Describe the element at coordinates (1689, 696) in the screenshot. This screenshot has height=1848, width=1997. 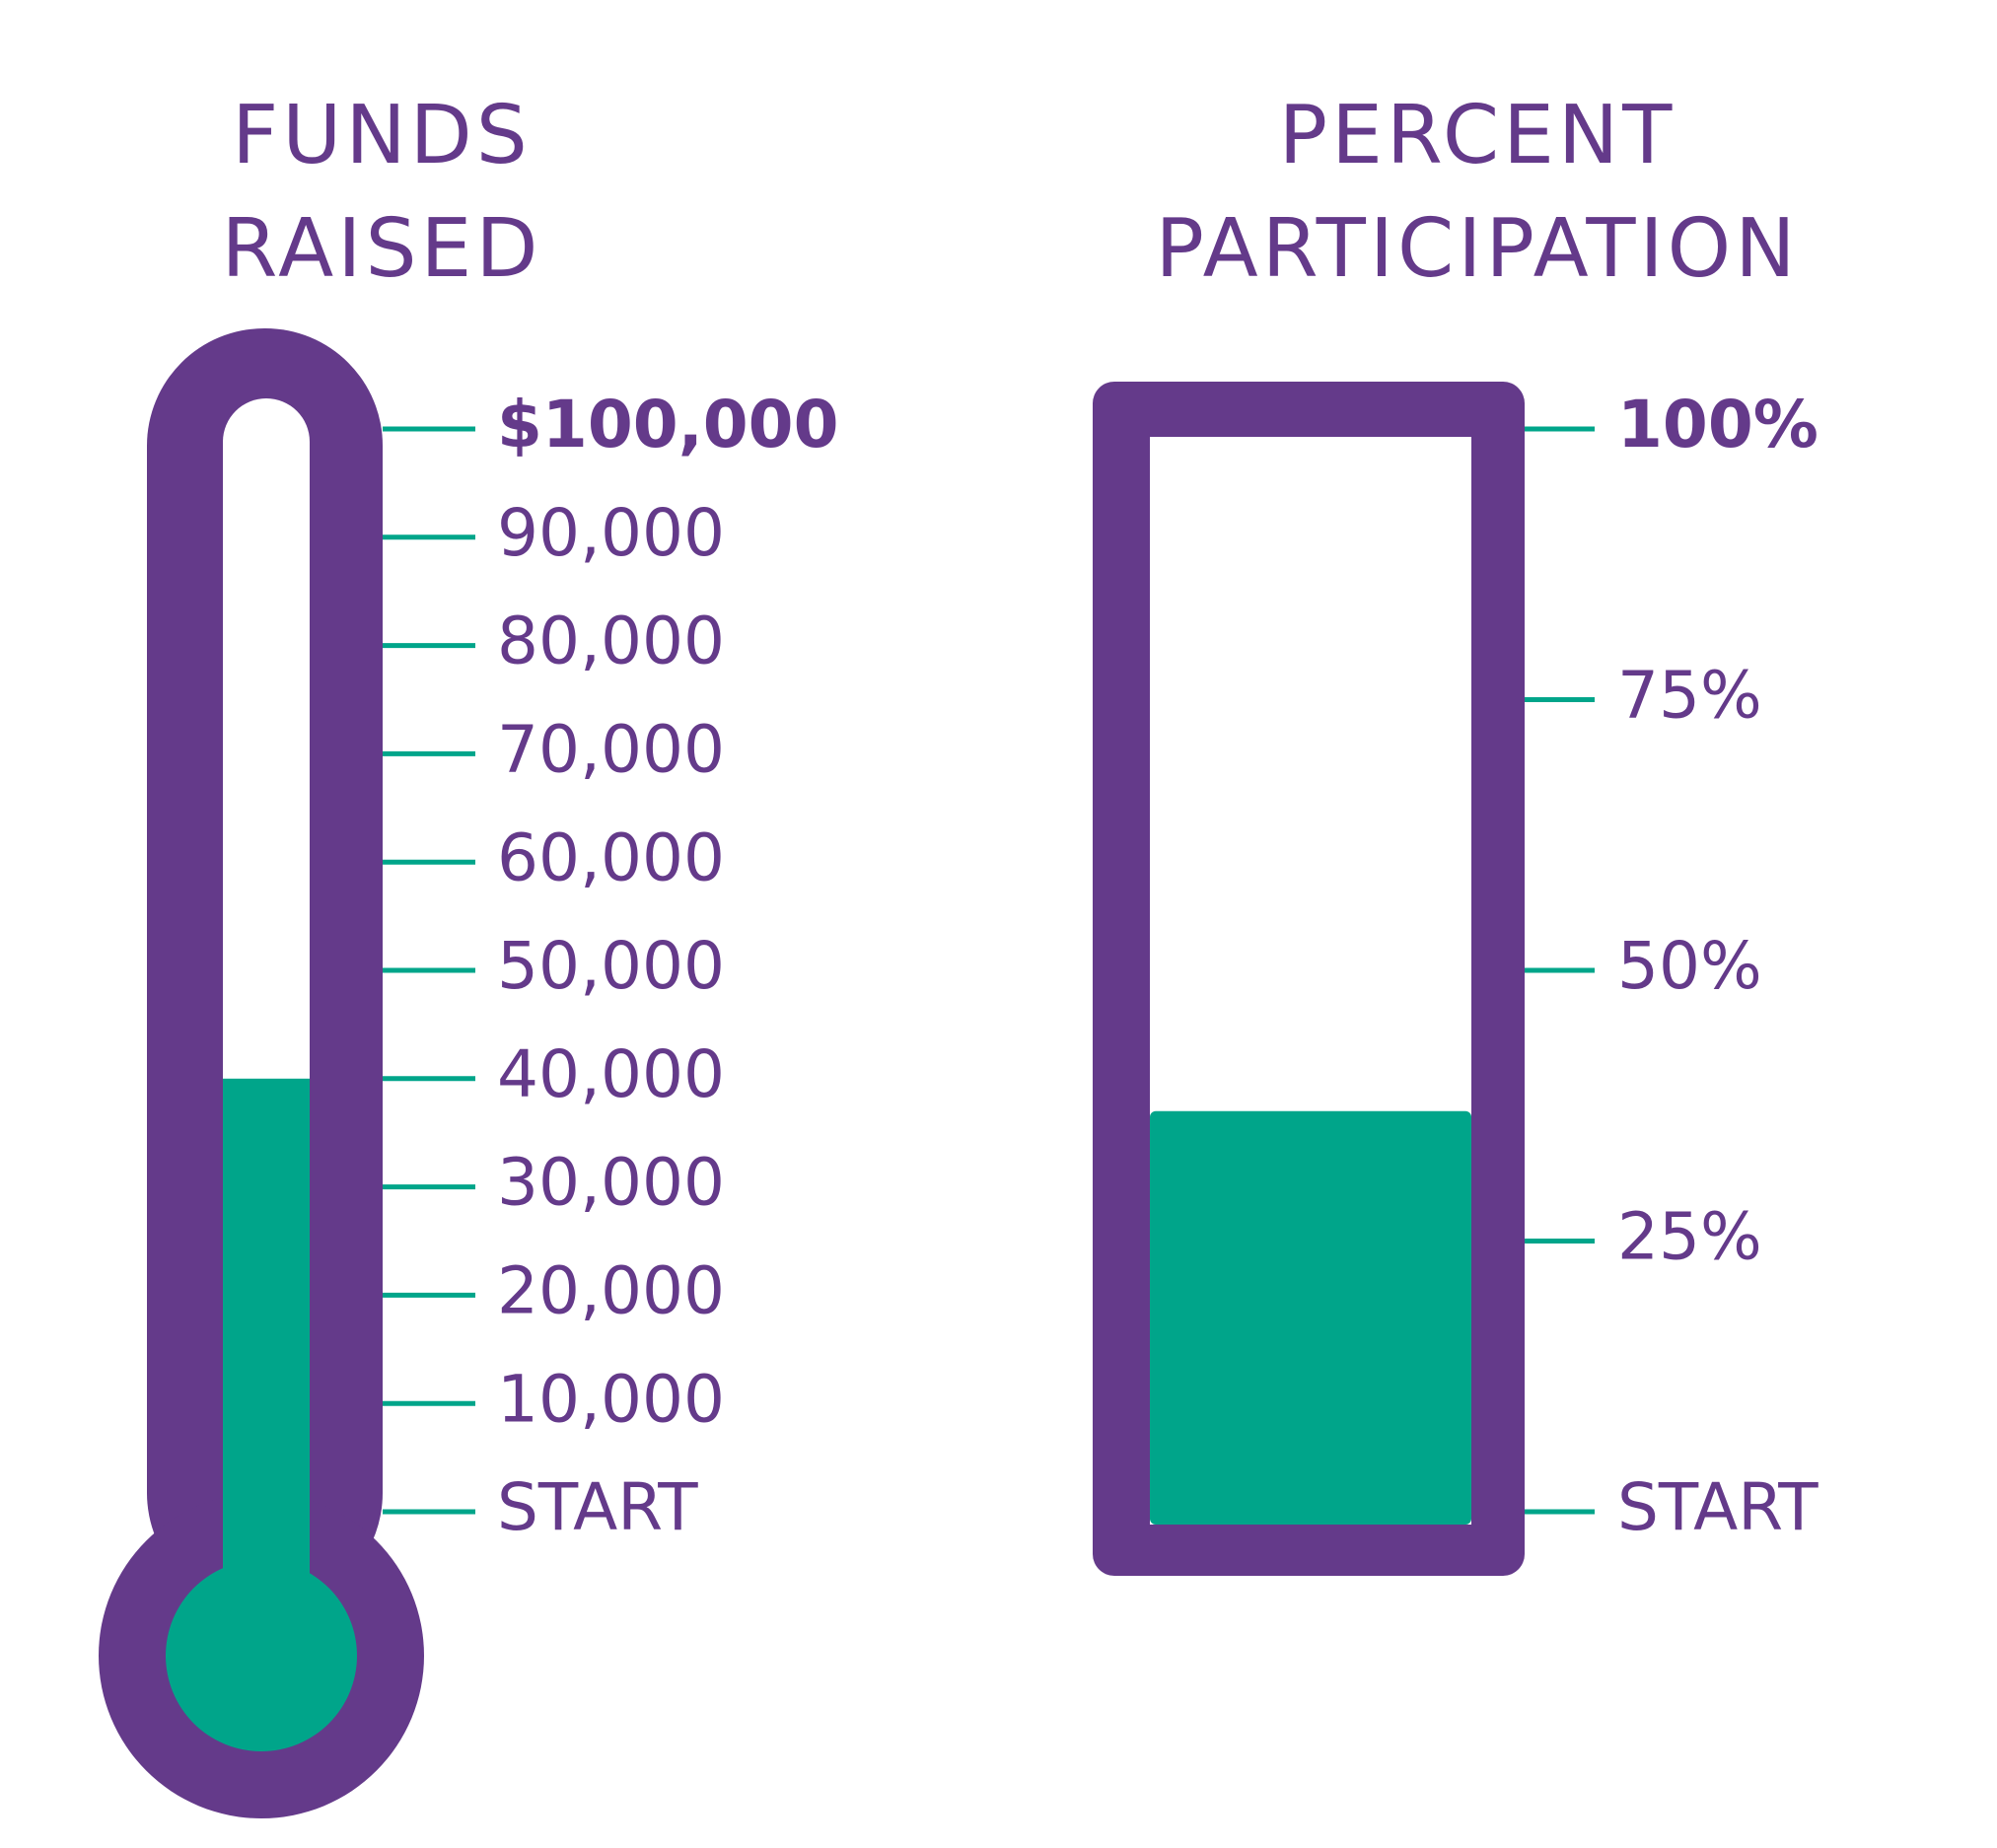
I see `y-tick-label: 75%` at that location.